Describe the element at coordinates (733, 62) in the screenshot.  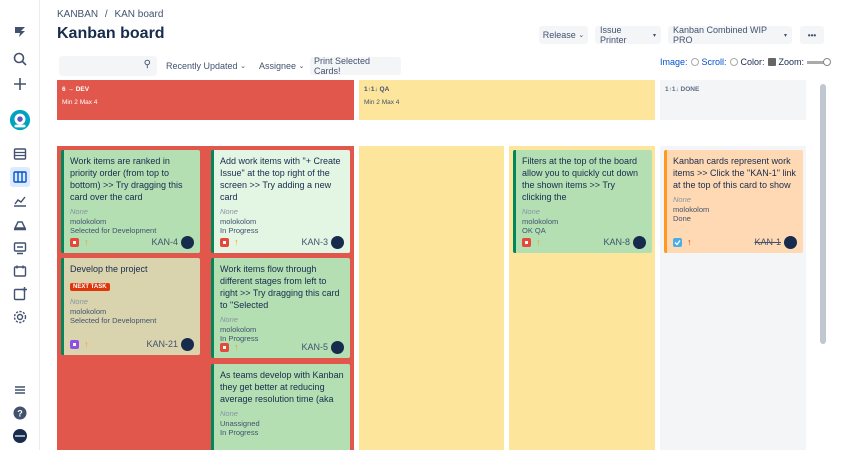
I see `scroll-toggle` at that location.